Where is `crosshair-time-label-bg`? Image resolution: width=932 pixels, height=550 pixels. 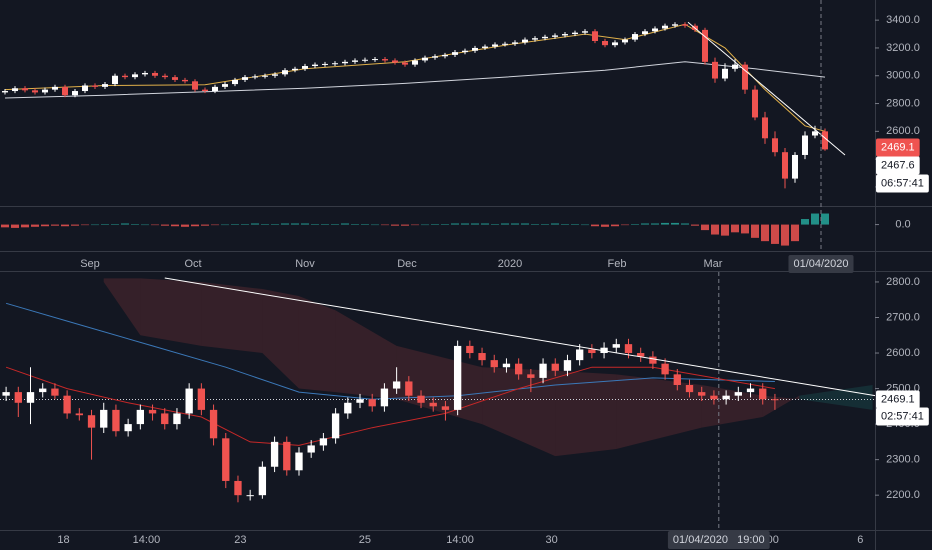 crosshair-time-label-bg is located at coordinates (718, 540).